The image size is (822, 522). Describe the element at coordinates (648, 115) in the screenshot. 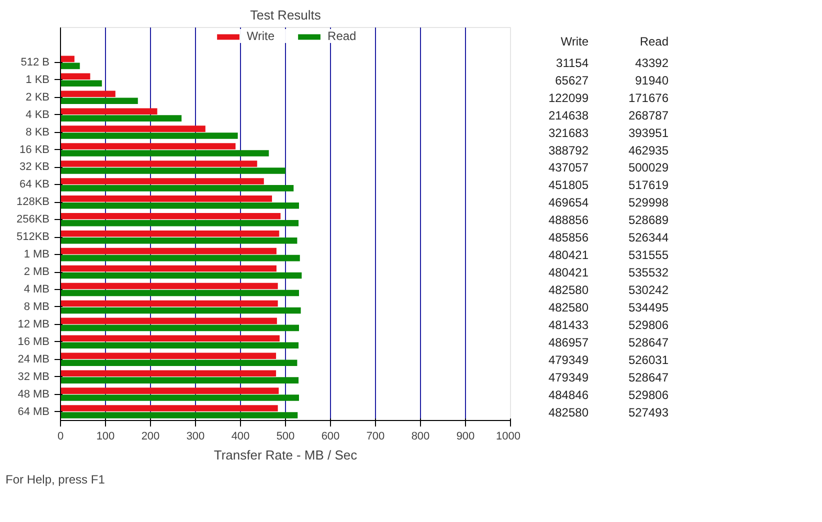

I see `text: 268787` at that location.